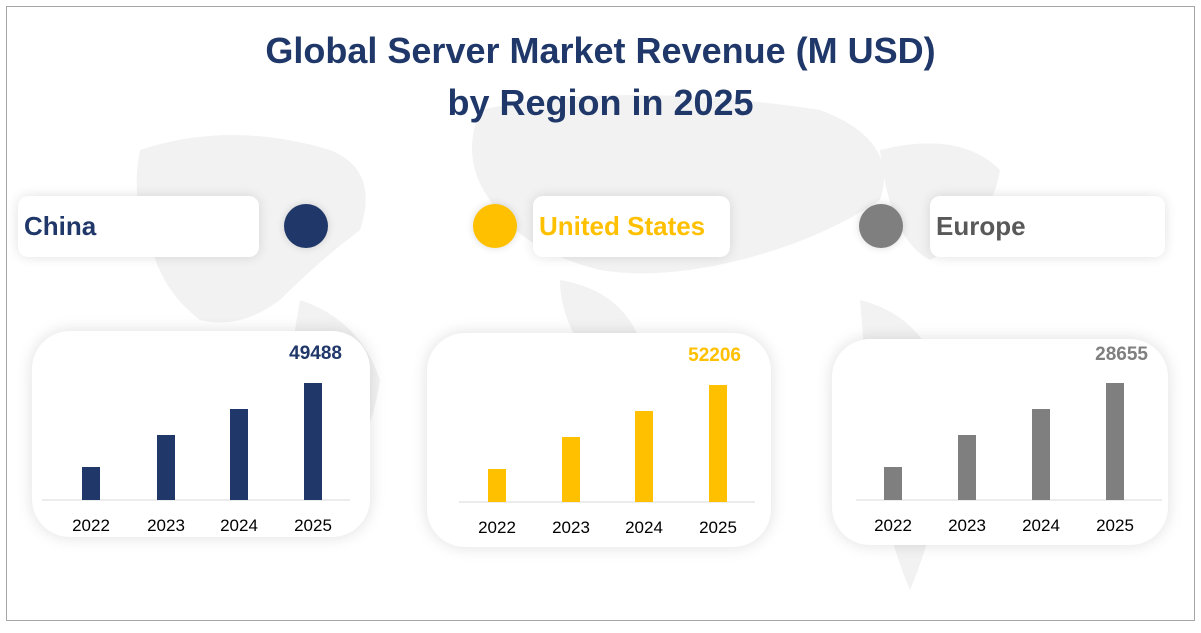  Describe the element at coordinates (631, 226) in the screenshot. I see `region-label-united-states: United States` at that location.